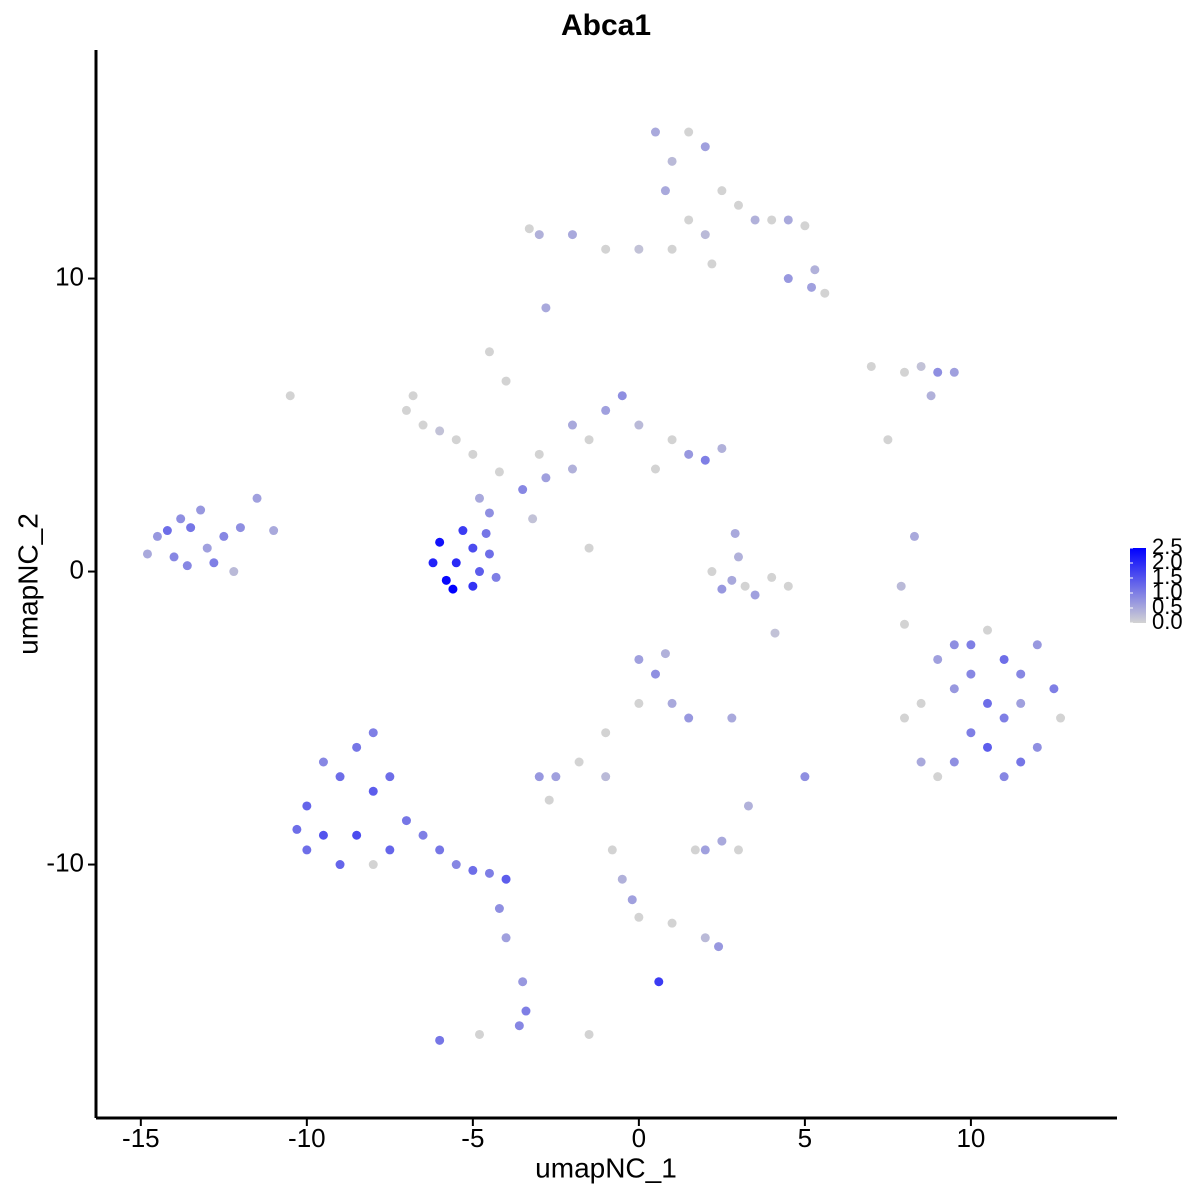 The height and width of the screenshot is (1200, 1200). What do you see at coordinates (1167, 546) in the screenshot?
I see `colorbar-label: 2.5` at bounding box center [1167, 546].